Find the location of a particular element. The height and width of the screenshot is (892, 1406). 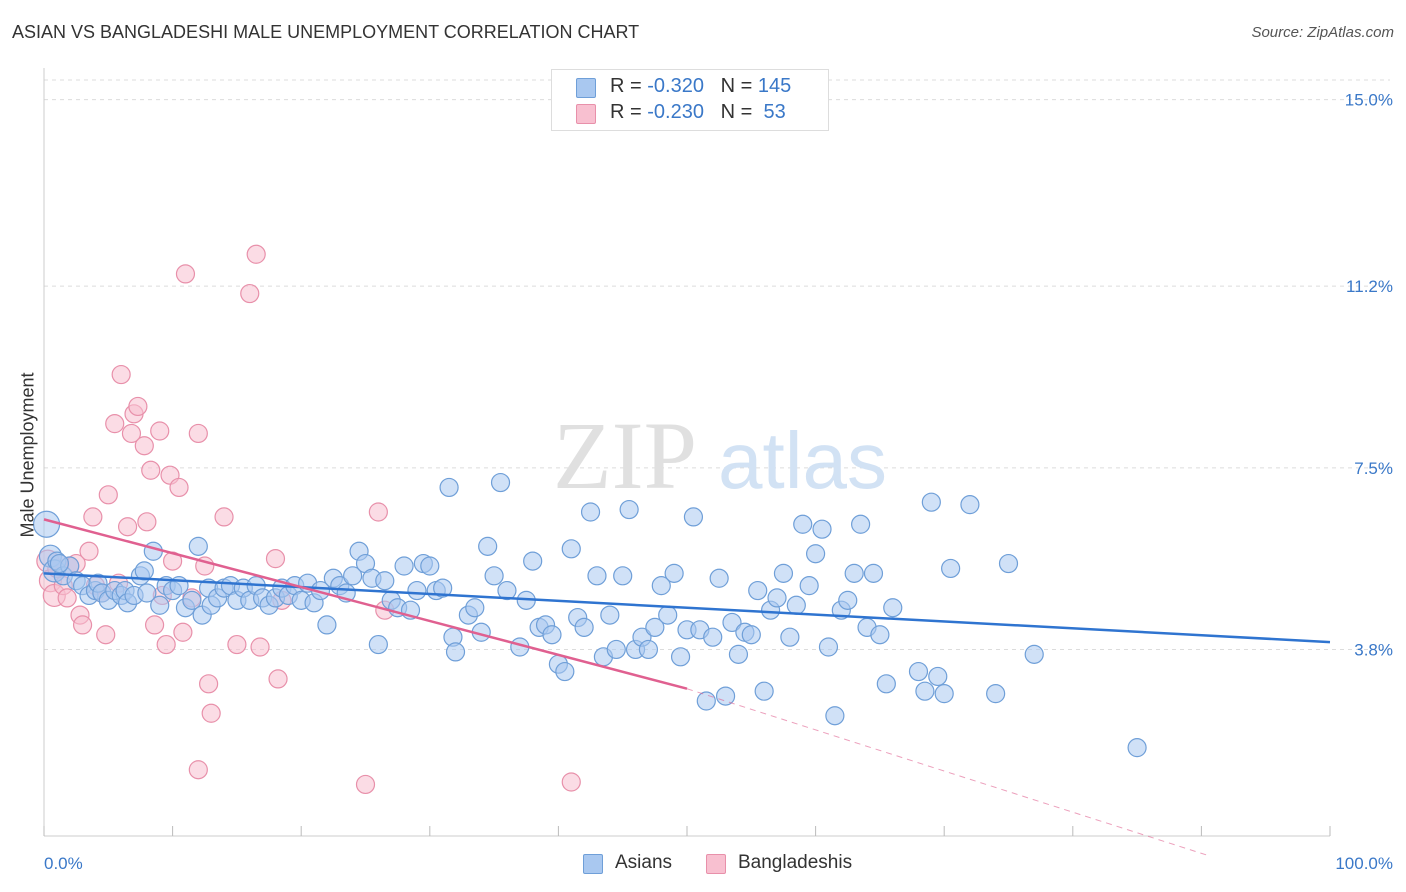

bottom-legend-label-asians: Asians is located at coordinates (644, 862).